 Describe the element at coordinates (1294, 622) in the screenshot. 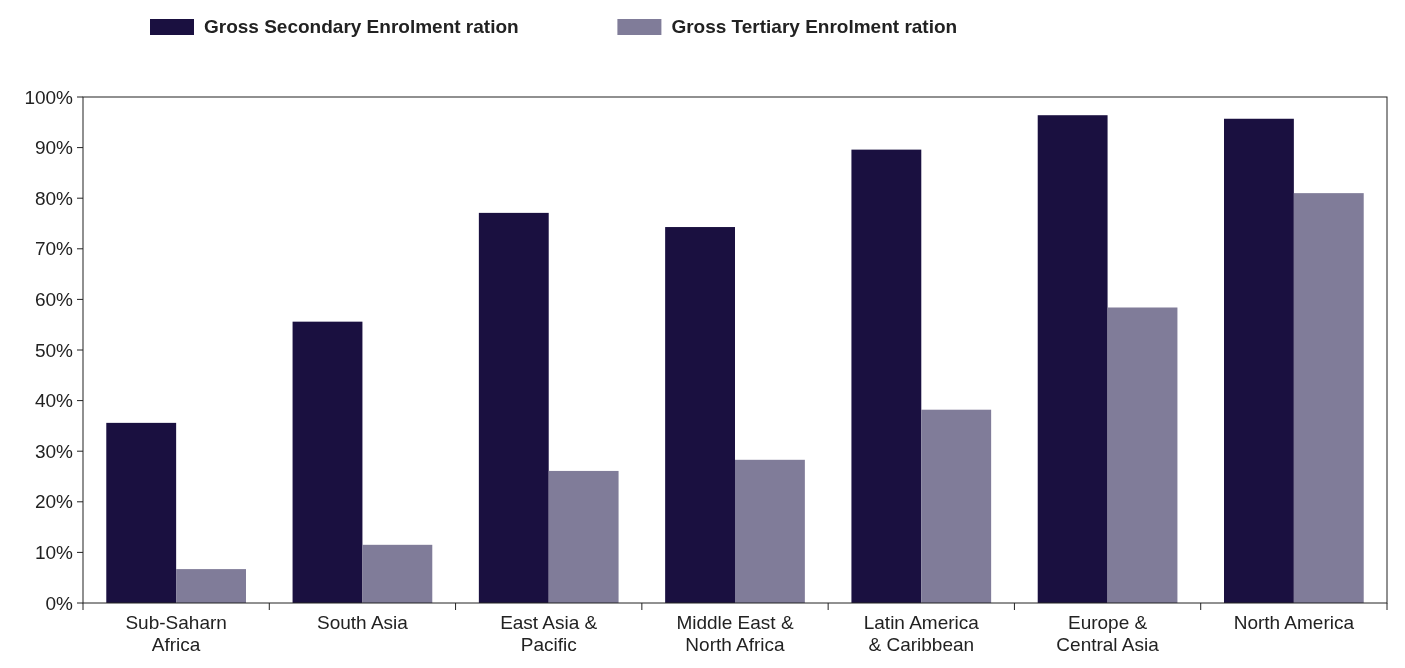

I see `x-tick-label: North America` at that location.